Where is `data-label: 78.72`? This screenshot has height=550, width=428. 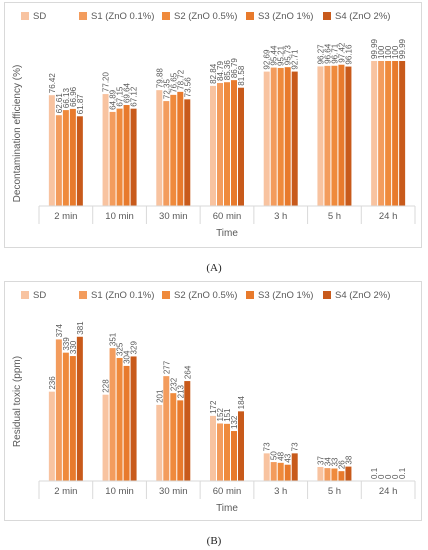
data-label: 78.72 is located at coordinates (180, 79).